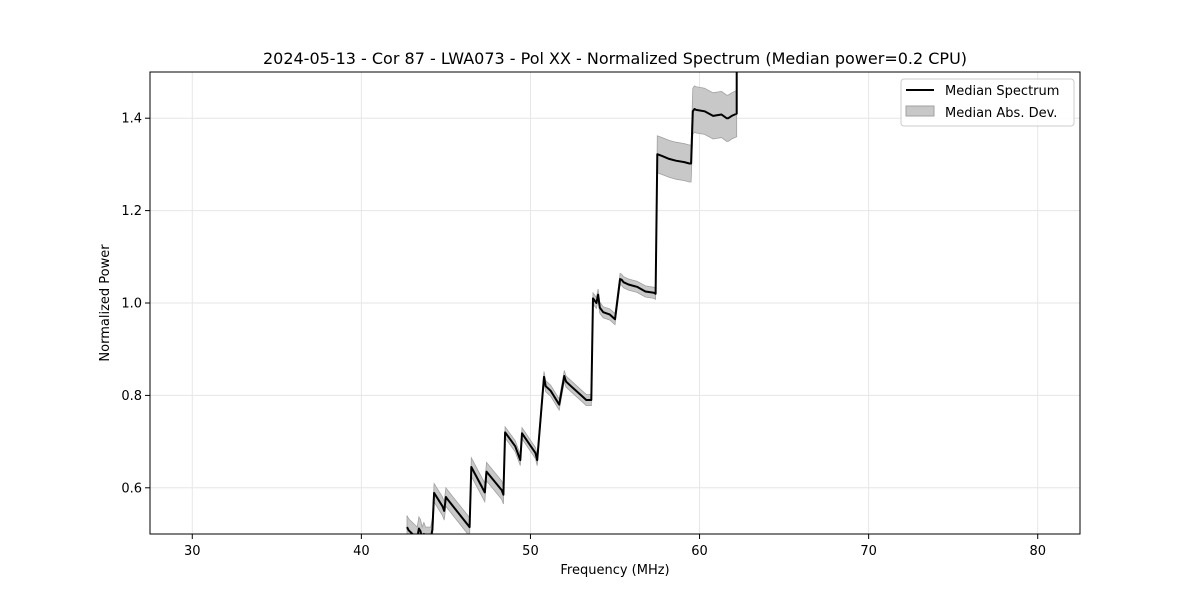 This screenshot has height=600, width=1200. What do you see at coordinates (1002, 91) in the screenshot?
I see `legend-label-median-spectrum: Median Spectrum` at bounding box center [1002, 91].